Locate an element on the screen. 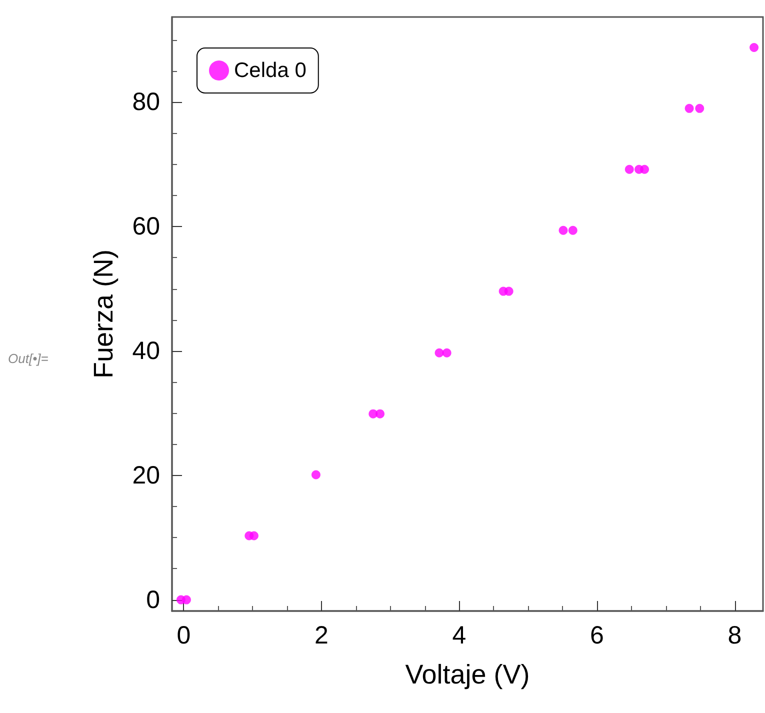  text: Out[•]= is located at coordinates (28, 358).